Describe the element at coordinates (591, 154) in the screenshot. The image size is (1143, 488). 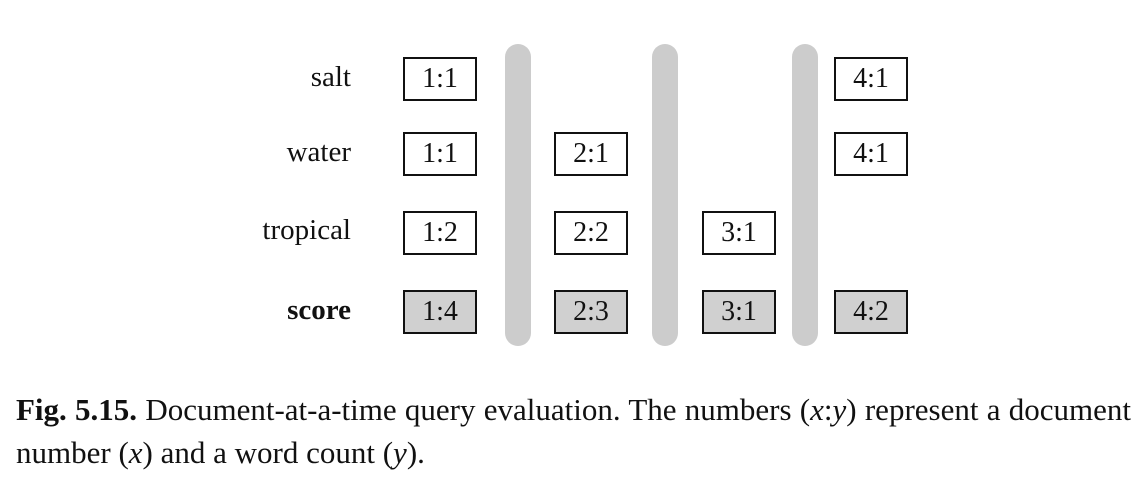
I see `cell-water-doc2: 2:1` at that location.